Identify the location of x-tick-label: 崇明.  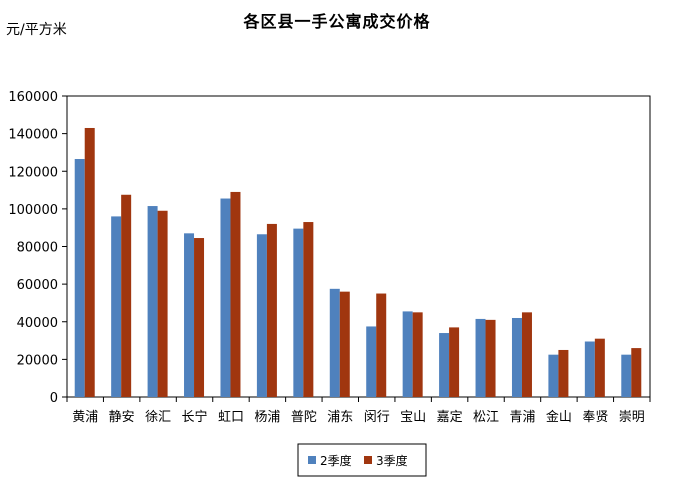
(632, 417).